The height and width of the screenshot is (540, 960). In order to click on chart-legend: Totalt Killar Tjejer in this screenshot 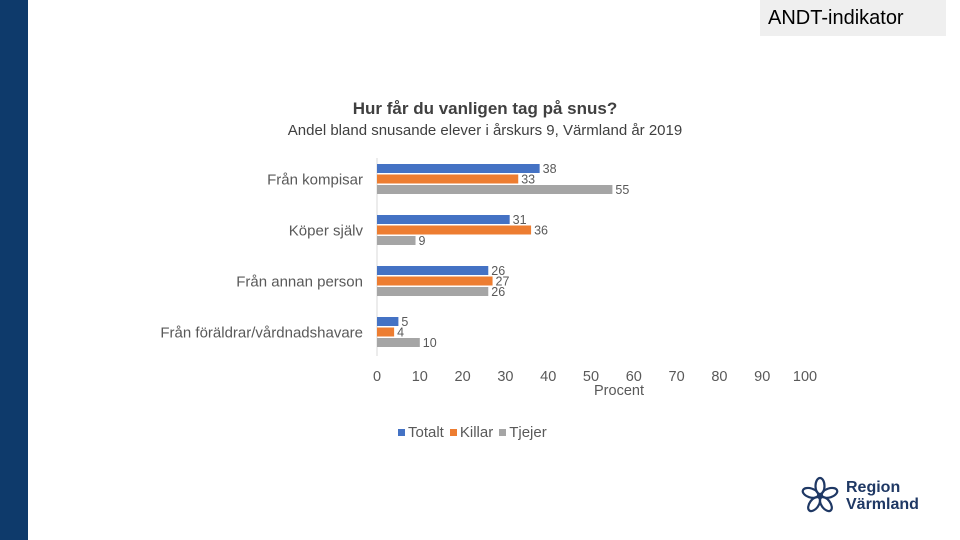, I will do `click(472, 432)`.